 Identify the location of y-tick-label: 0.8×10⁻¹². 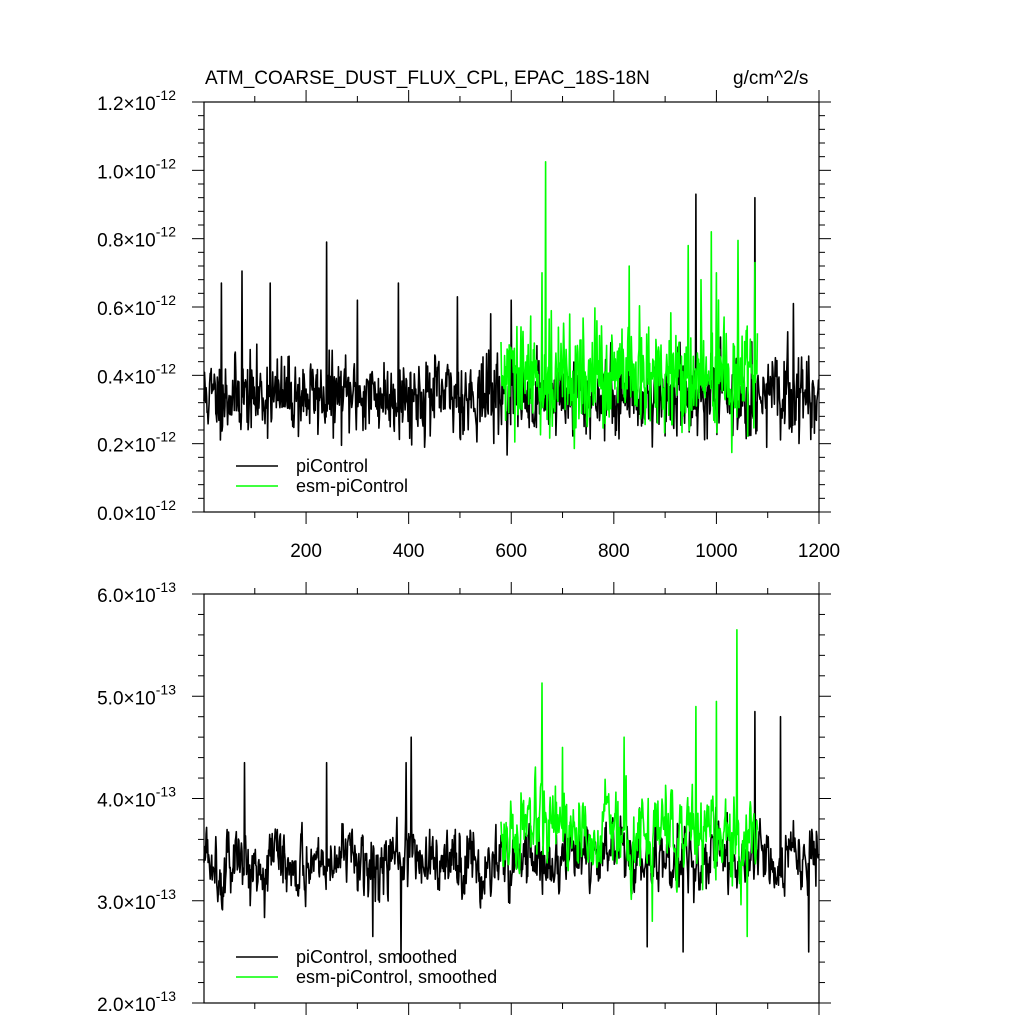
(136, 238).